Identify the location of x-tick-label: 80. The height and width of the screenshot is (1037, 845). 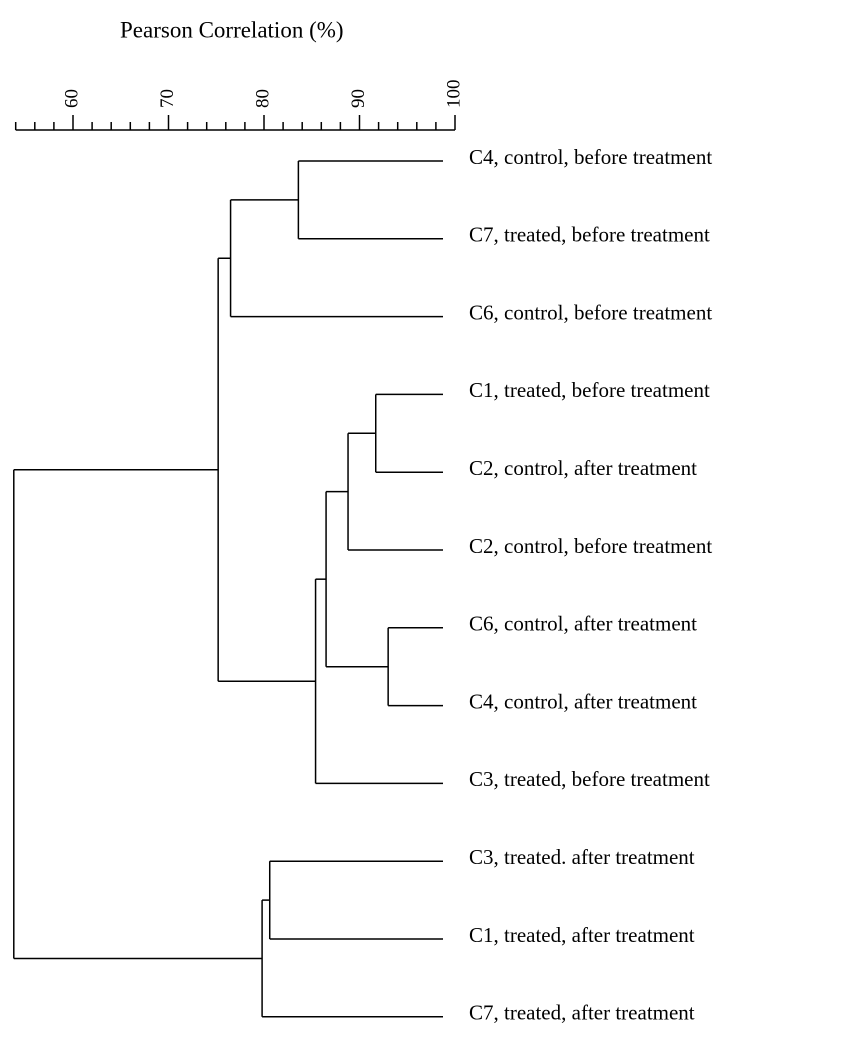
(262, 98).